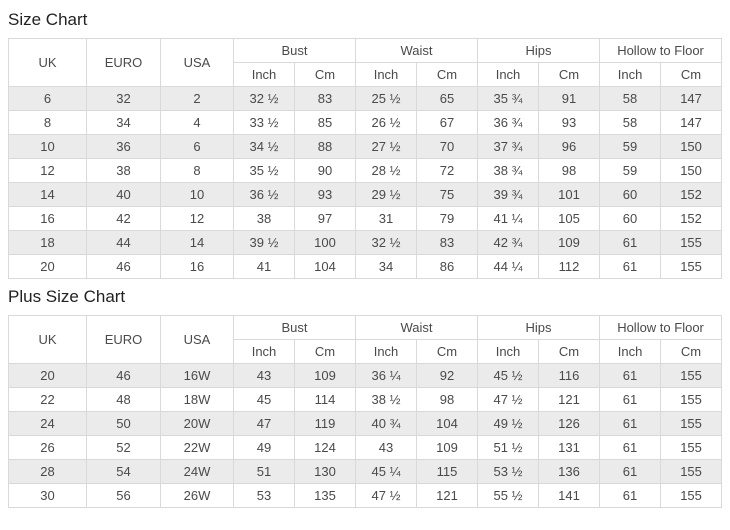 The image size is (730, 530). I want to click on table-cell: 100, so click(325, 242).